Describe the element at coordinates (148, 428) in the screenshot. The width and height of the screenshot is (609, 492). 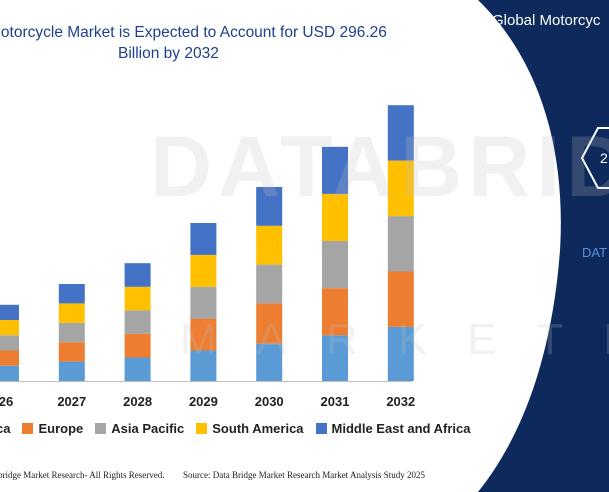
I see `legend-label: Asia Pacific` at that location.